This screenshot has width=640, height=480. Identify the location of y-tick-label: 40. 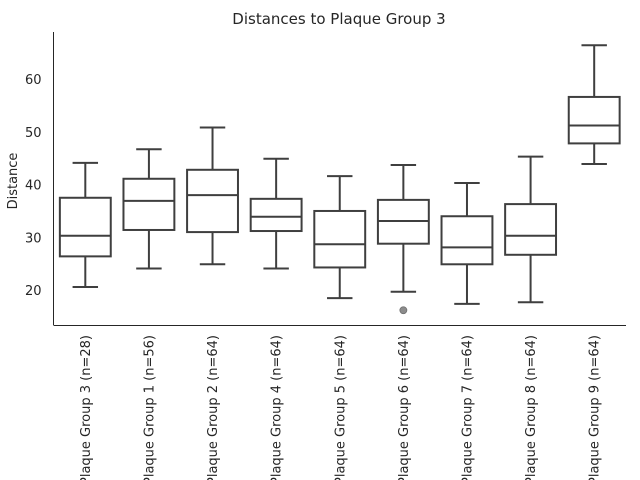
(33, 186).